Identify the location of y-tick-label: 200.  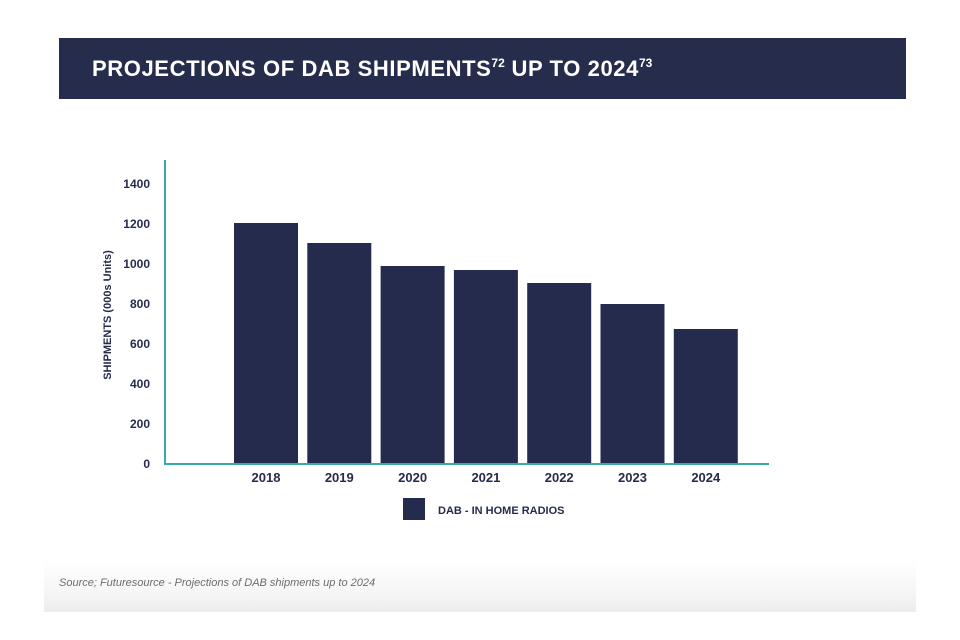
(140, 424).